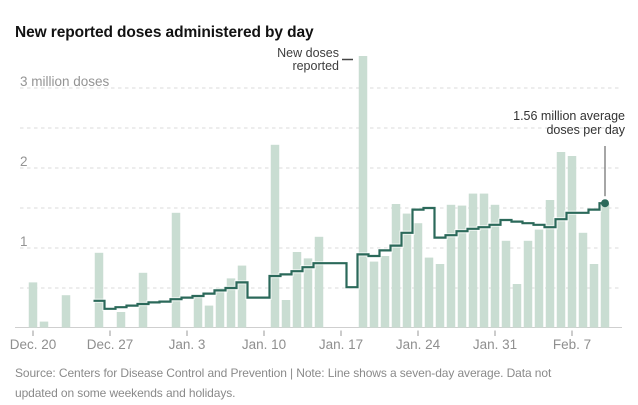 The image size is (638, 405). I want to click on average-annotation: 1.56 million average doses per day, so click(540, 123).